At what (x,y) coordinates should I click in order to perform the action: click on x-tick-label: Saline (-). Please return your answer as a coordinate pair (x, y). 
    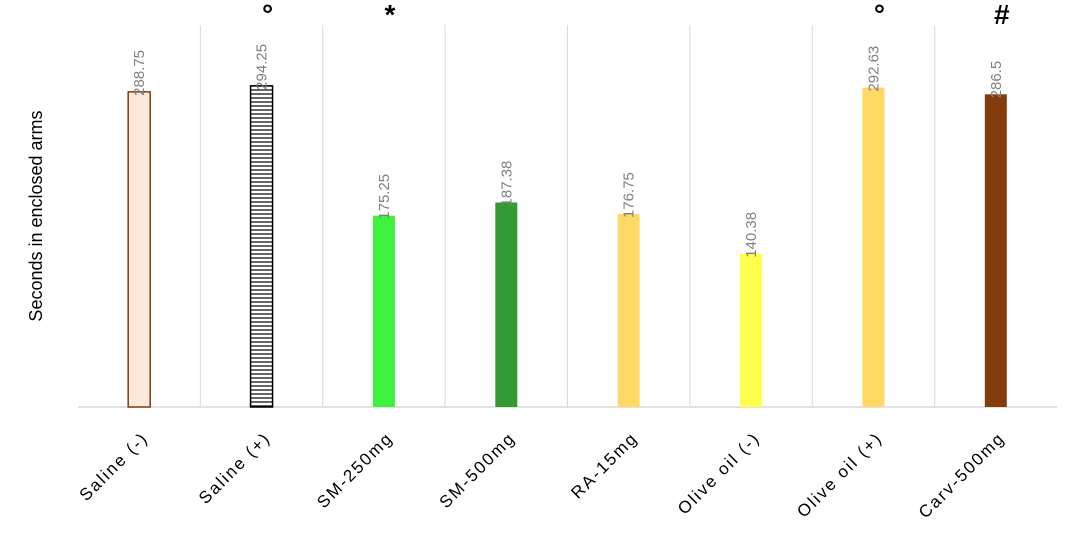
    Looking at the image, I should click on (114, 466).